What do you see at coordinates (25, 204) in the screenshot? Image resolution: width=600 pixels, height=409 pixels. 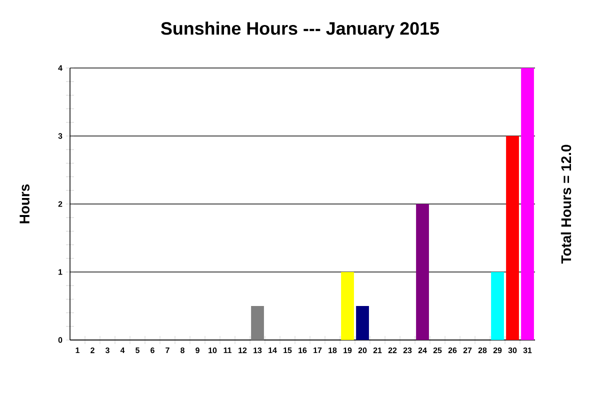 I see `y-axis-title: Hours` at bounding box center [25, 204].